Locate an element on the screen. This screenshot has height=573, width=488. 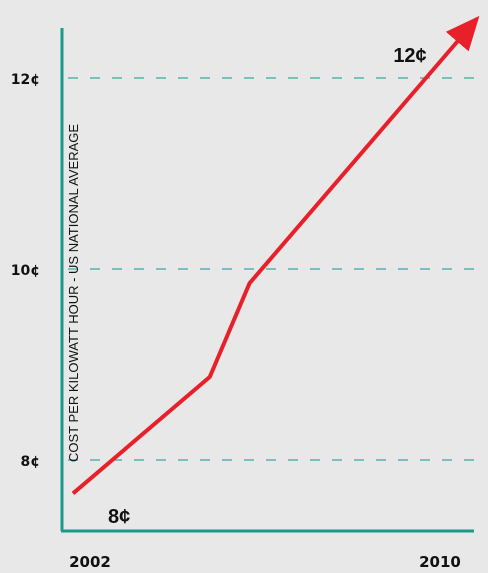
data-label: 8¢ is located at coordinates (119, 517).